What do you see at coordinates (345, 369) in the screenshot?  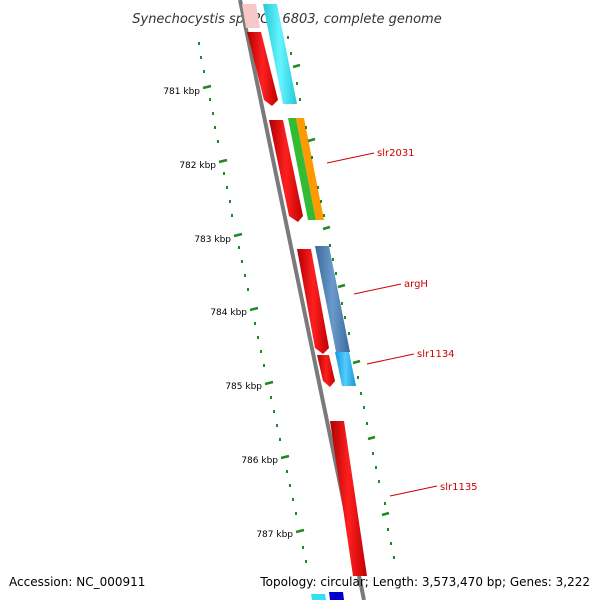 I see `feature-sky-blue` at bounding box center [345, 369].